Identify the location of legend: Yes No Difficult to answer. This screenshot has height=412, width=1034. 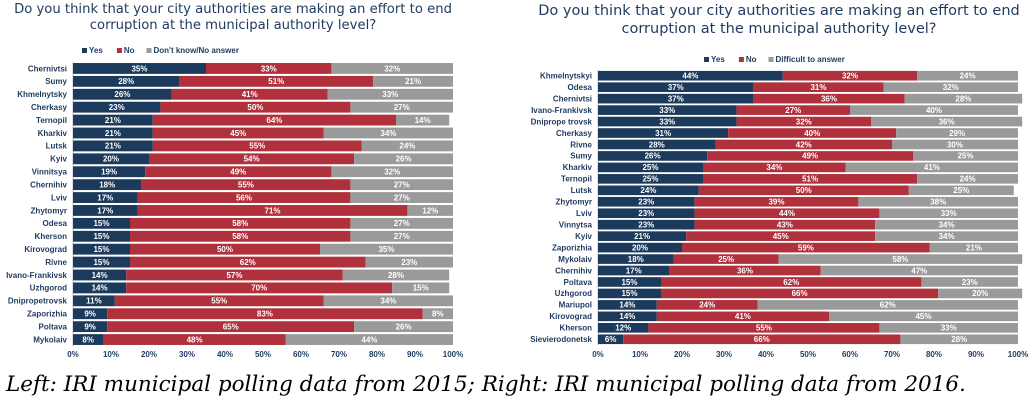
(774, 59).